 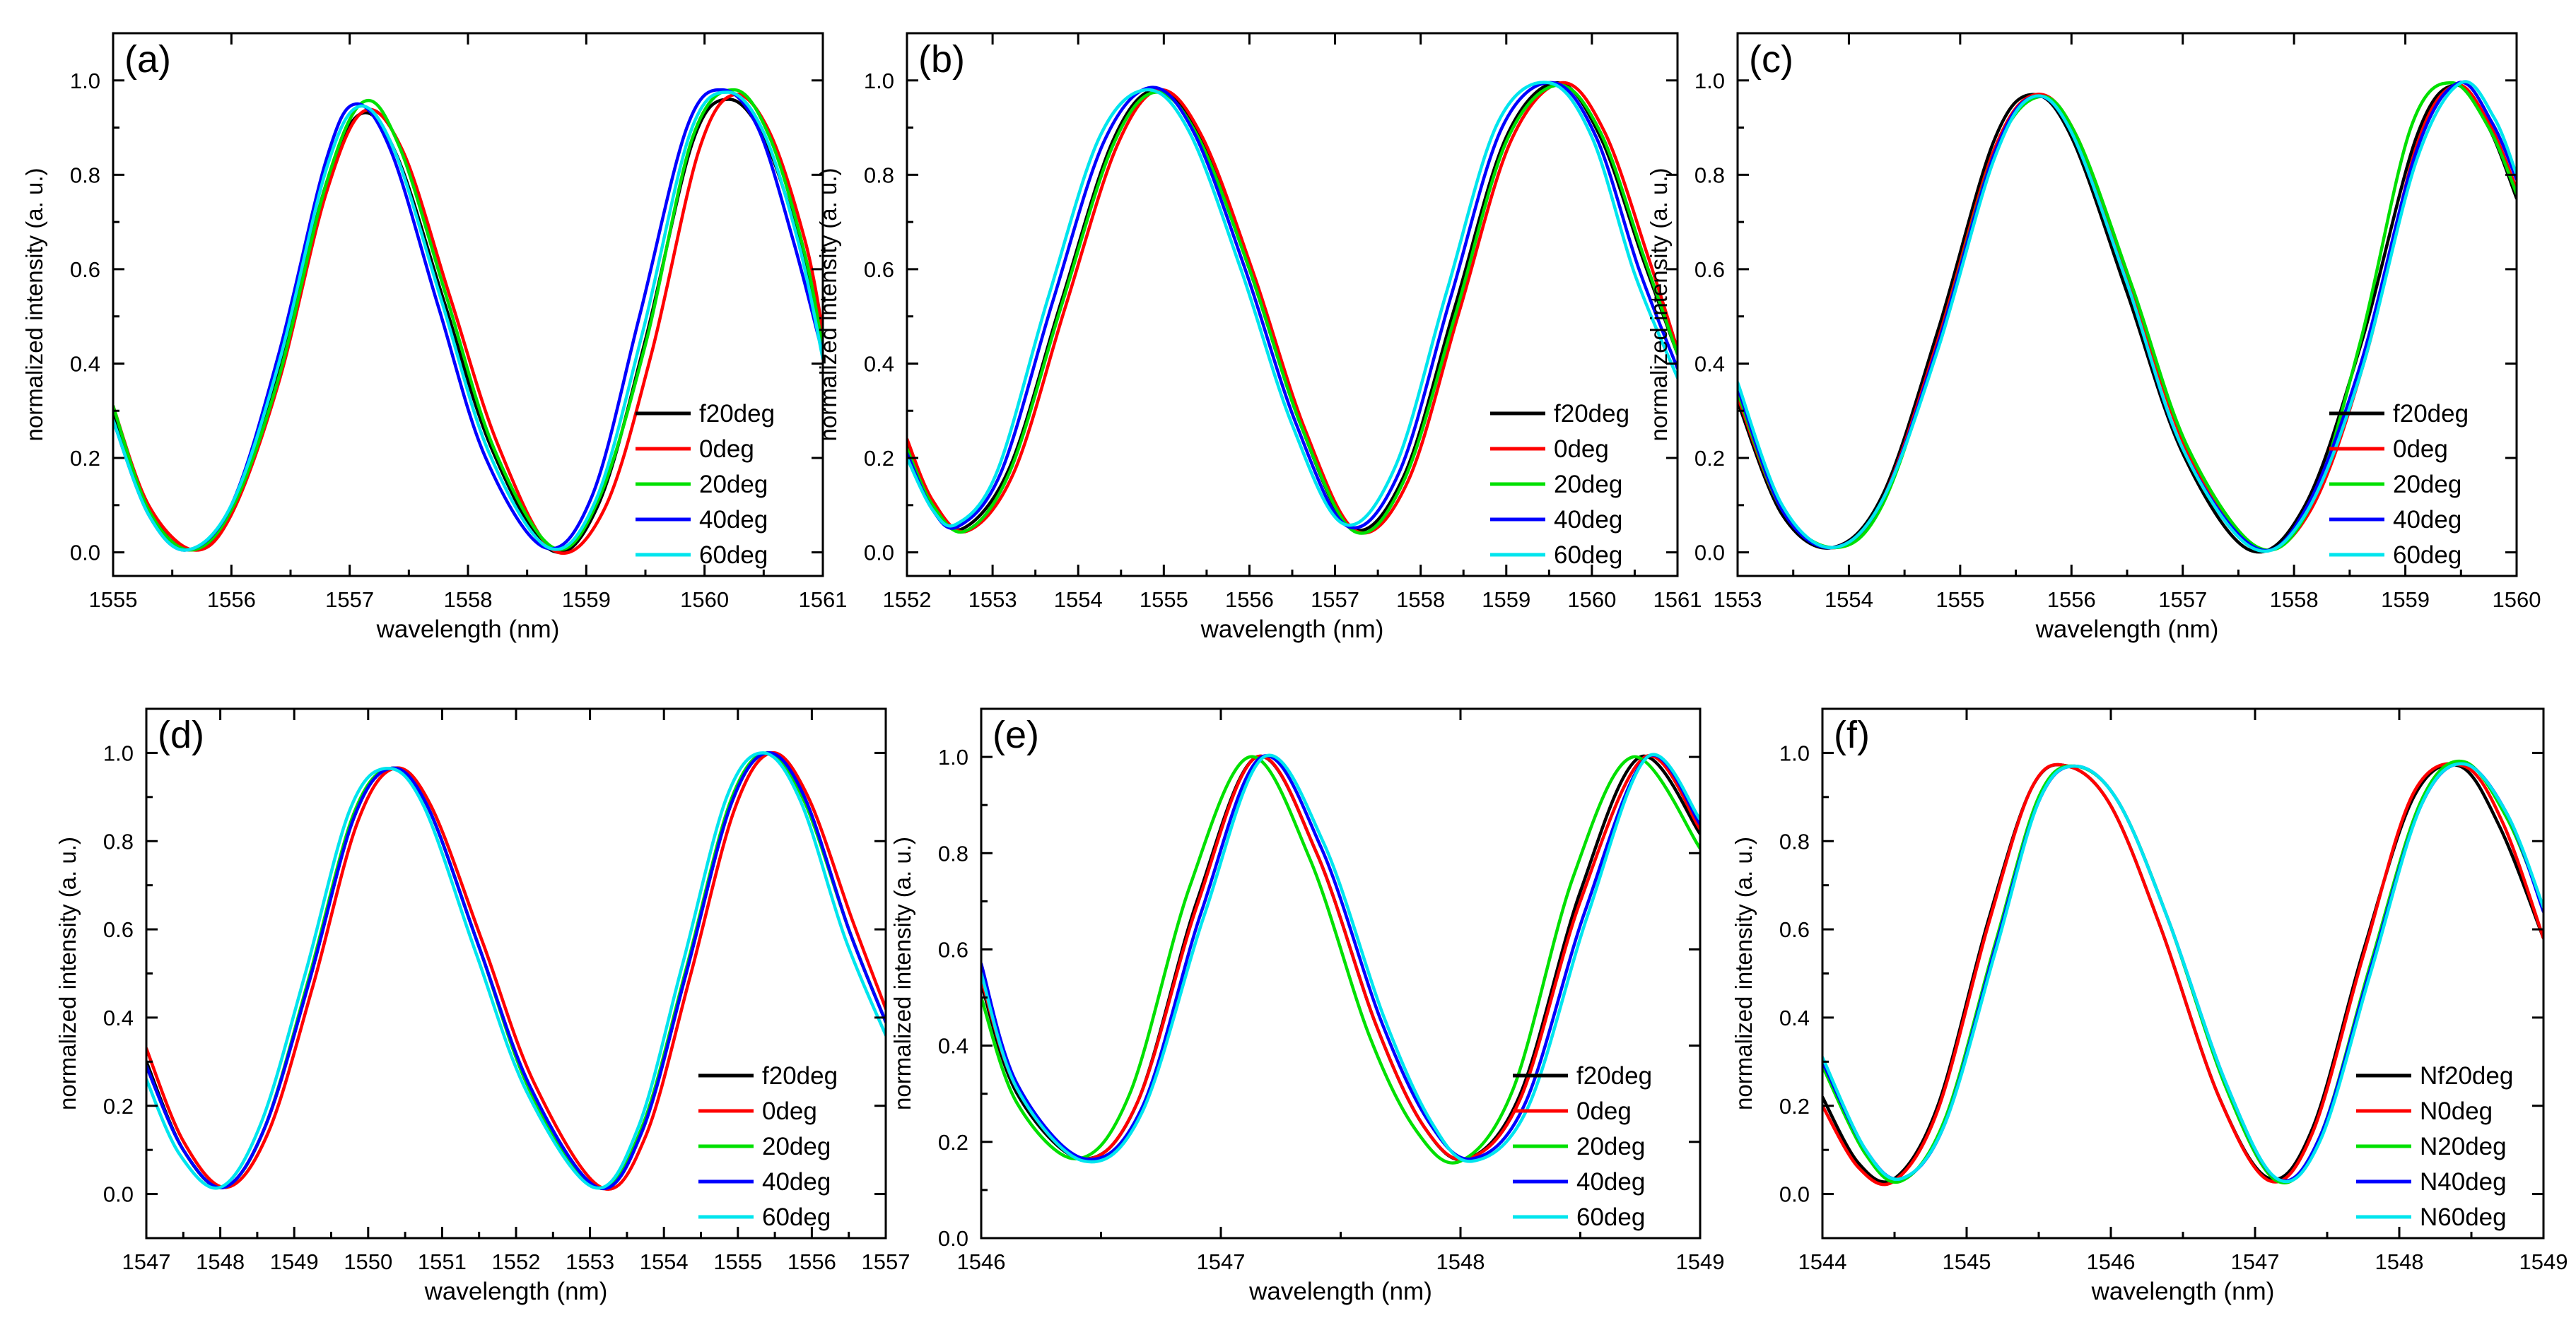 What do you see at coordinates (823, 599) in the screenshot?
I see `x-tick-label: 1561` at bounding box center [823, 599].